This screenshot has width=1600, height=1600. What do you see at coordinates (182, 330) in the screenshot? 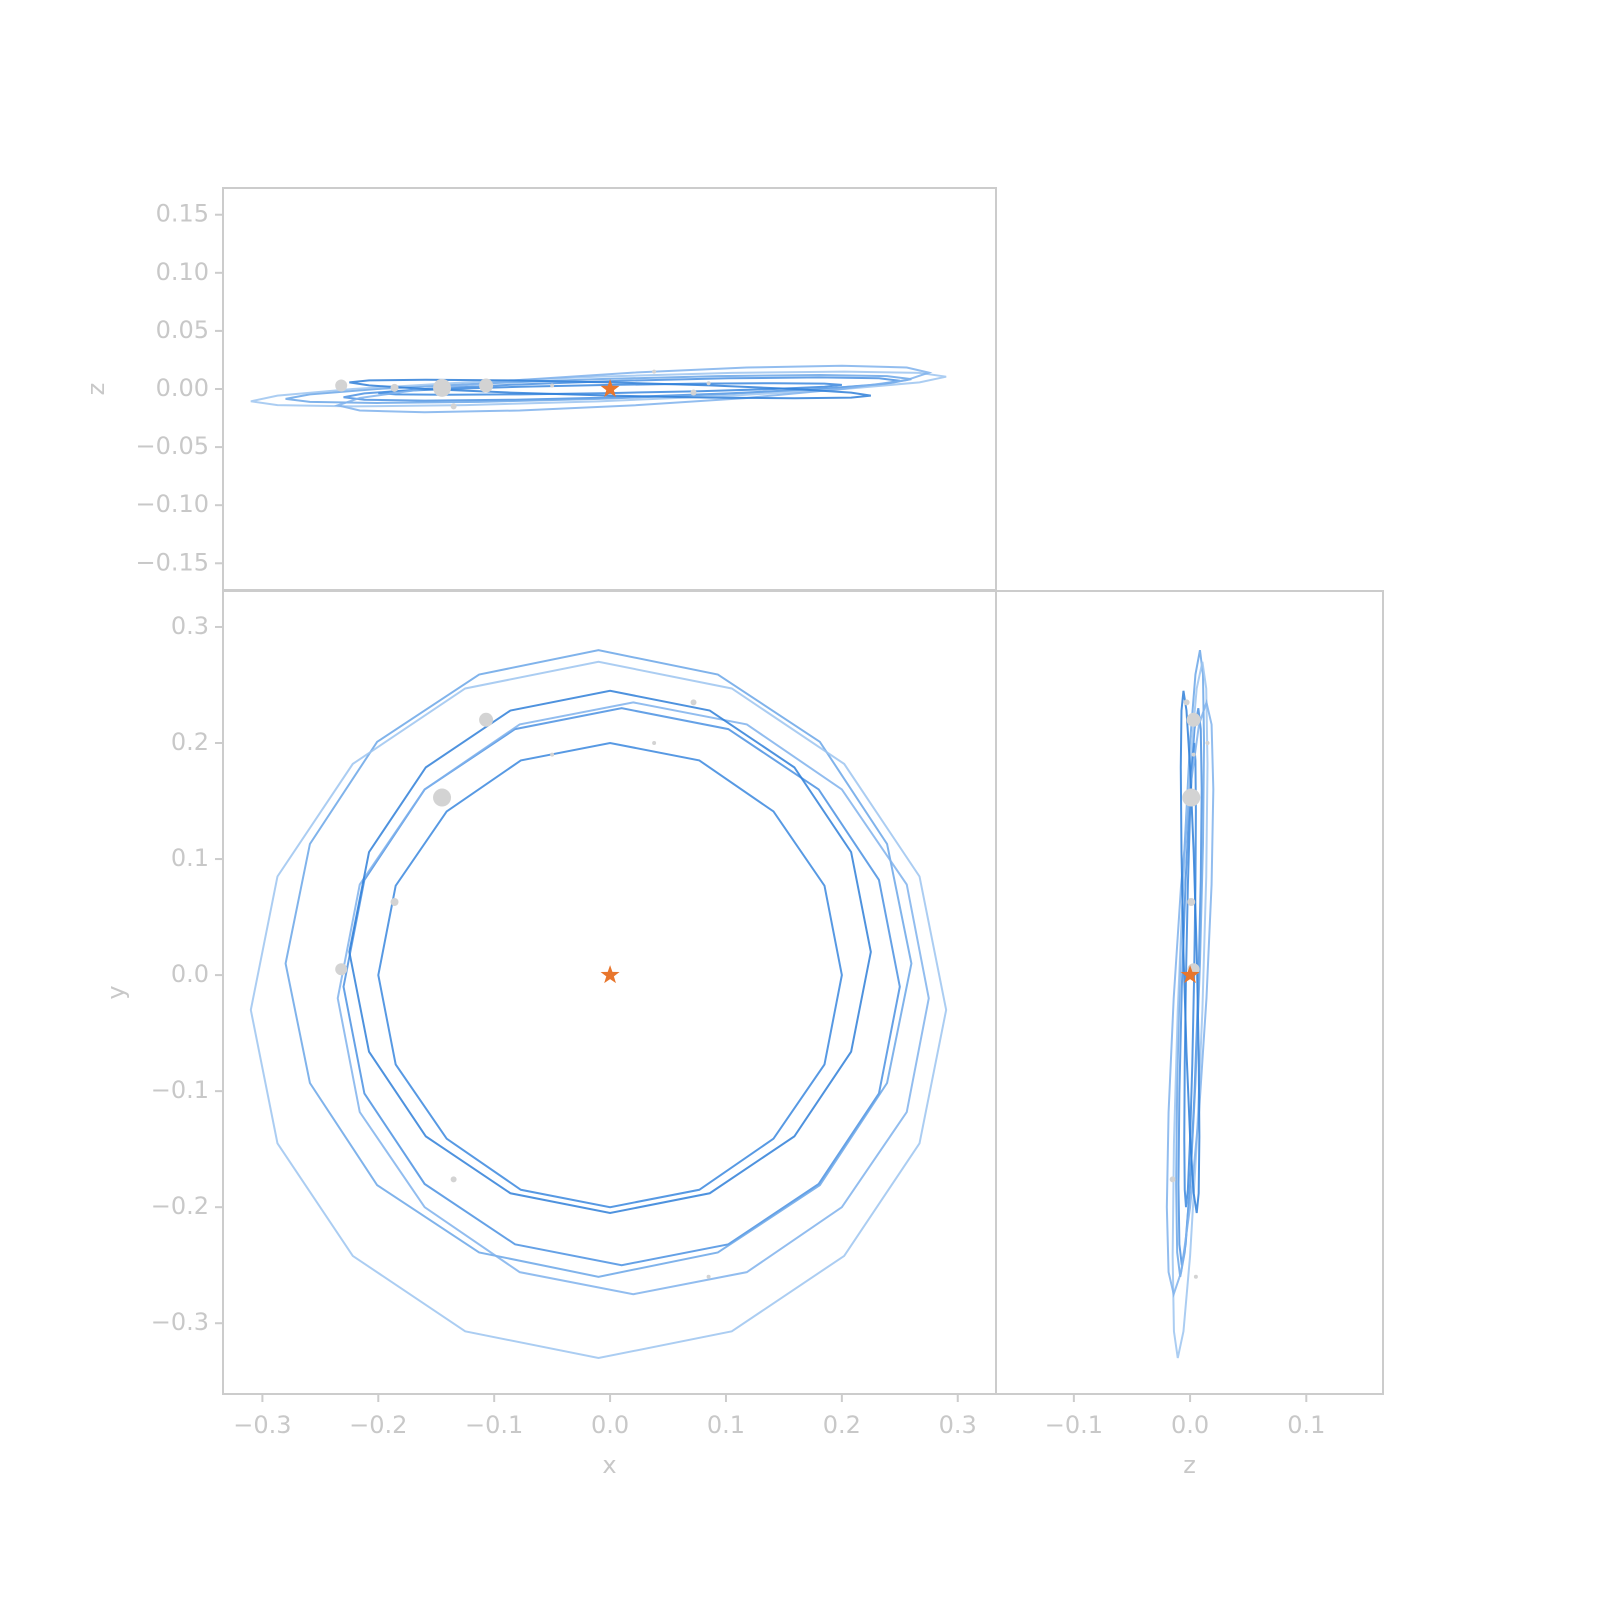
I see `y-tick-label: 0.05` at bounding box center [182, 330].